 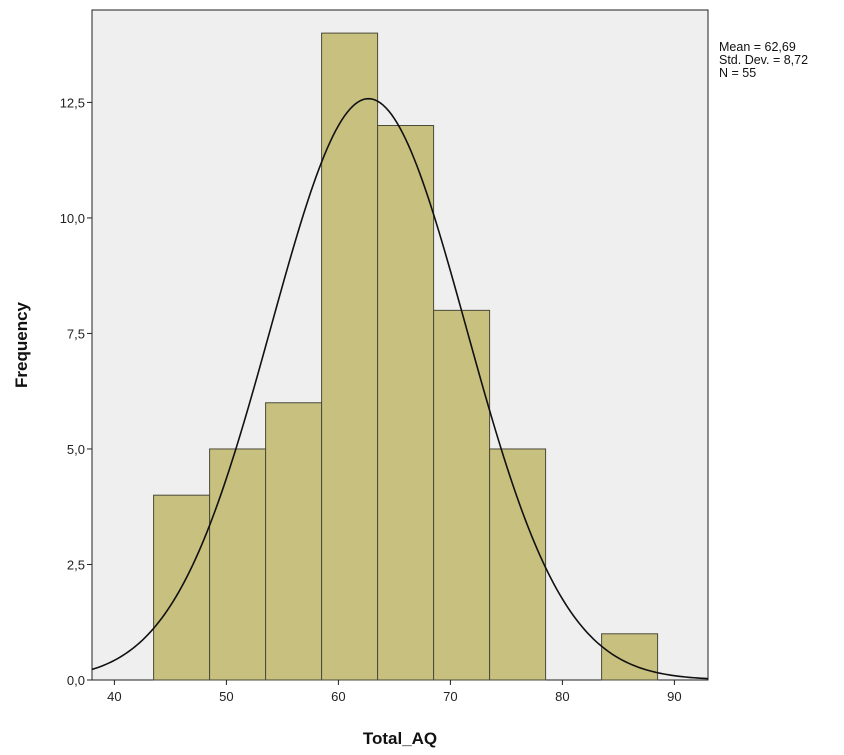 What do you see at coordinates (394, 692) in the screenshot?
I see `x-axis: 40 50 60 70 80 90` at bounding box center [394, 692].